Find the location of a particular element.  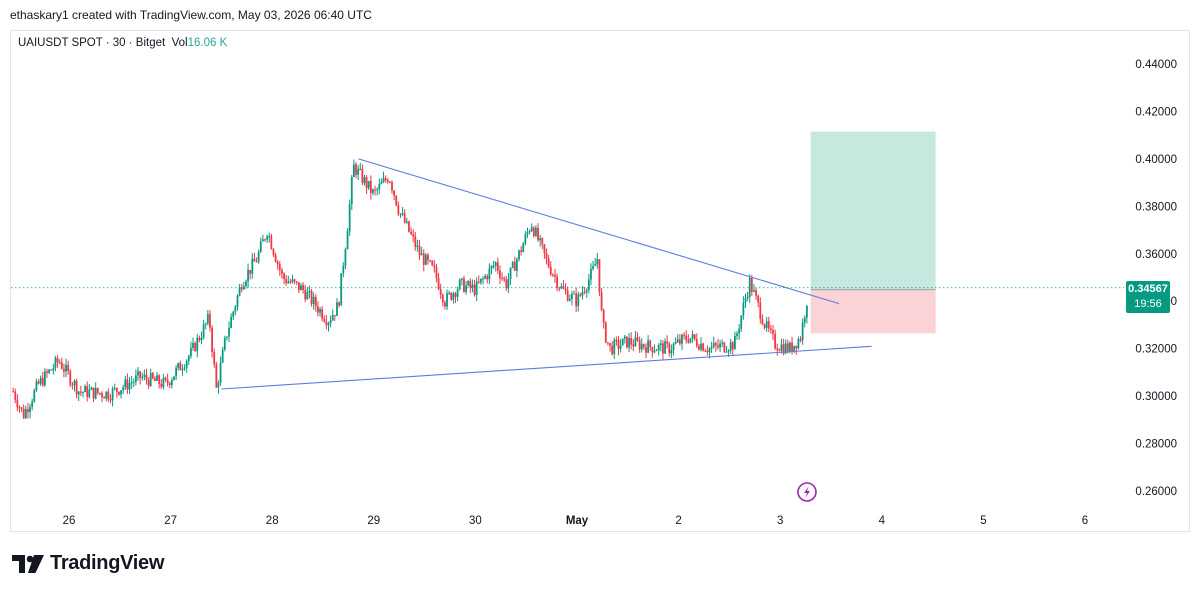

time-tick-label: 2 is located at coordinates (678, 521).